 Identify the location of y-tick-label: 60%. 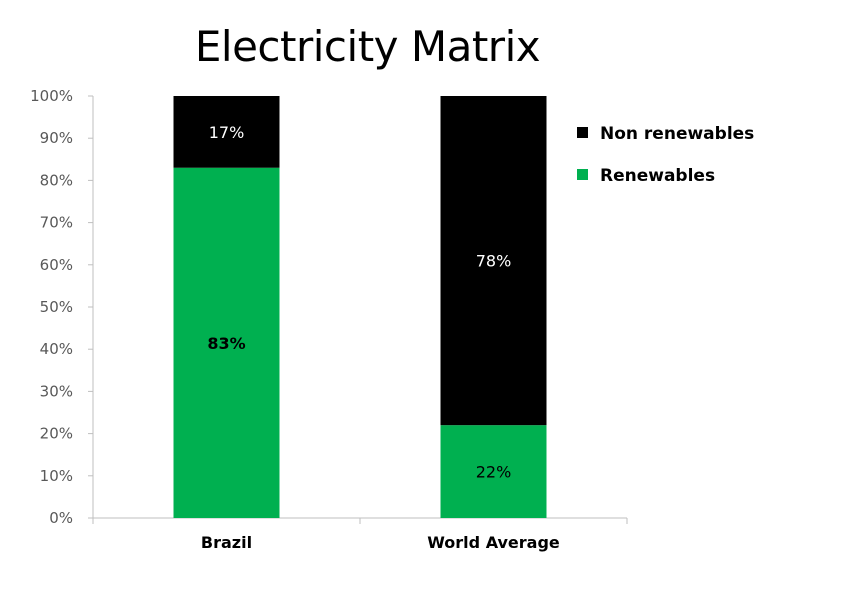
(56, 265).